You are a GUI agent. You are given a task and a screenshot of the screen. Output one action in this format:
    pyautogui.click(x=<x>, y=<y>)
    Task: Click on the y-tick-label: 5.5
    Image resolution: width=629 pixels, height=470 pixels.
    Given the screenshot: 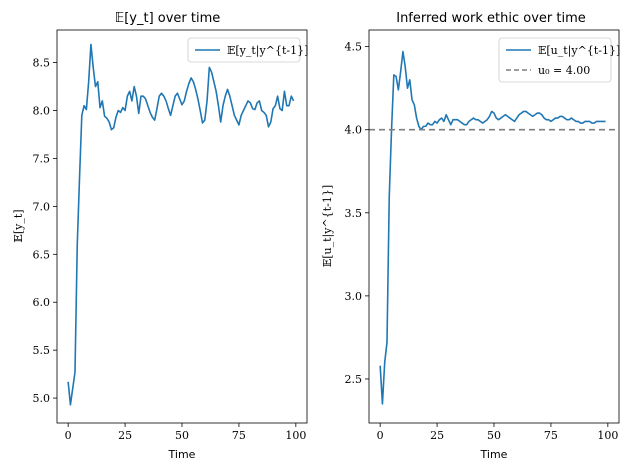 What is the action you would take?
    pyautogui.click(x=42, y=350)
    